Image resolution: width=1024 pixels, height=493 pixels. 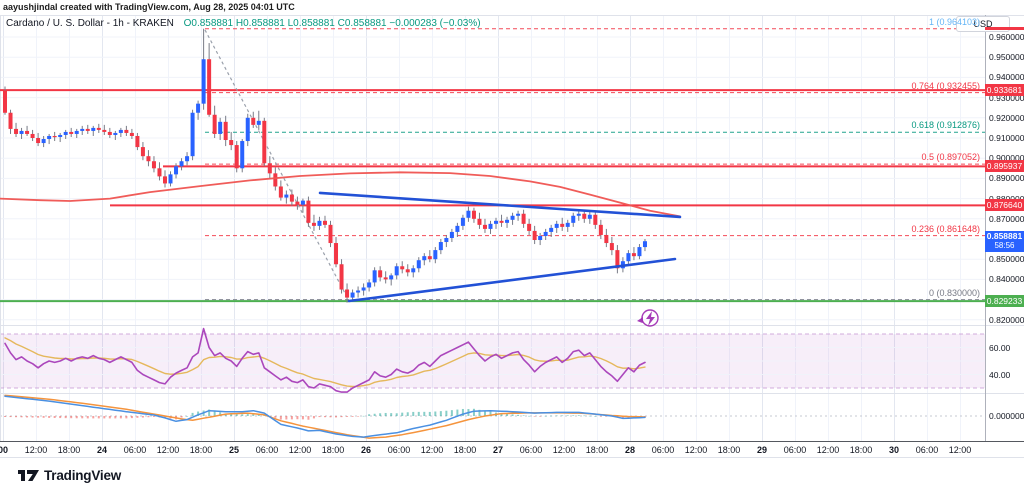 I want to click on price-axis-label: 0.930000, so click(x=1006, y=97).